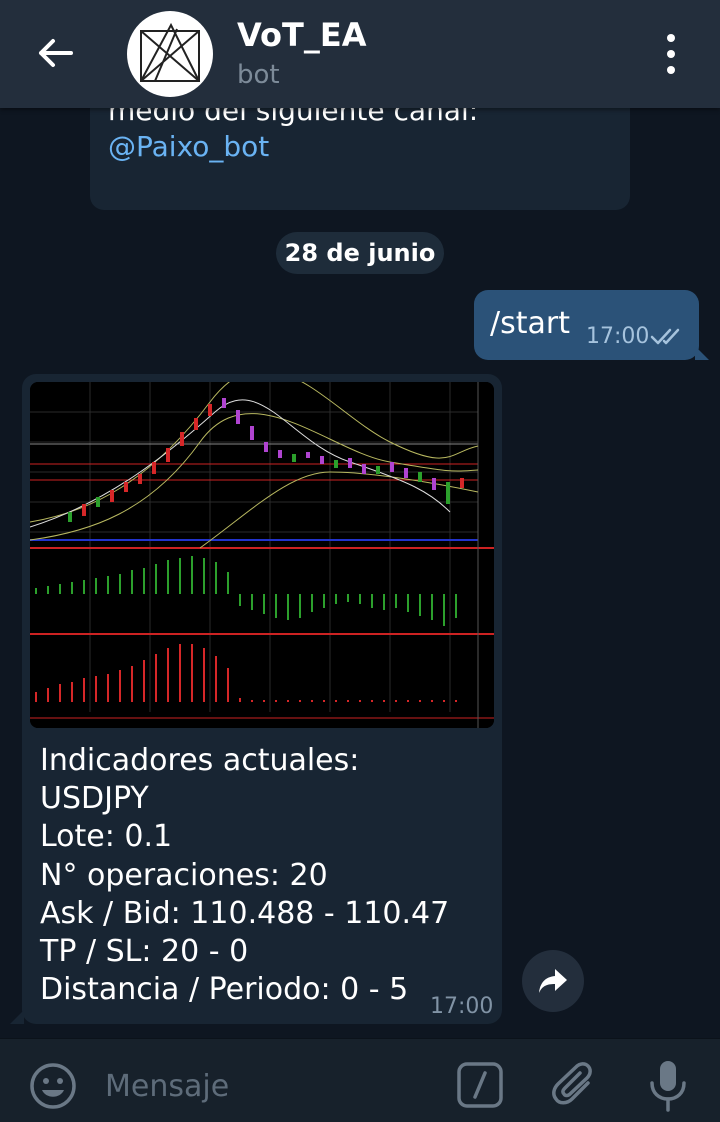 The height and width of the screenshot is (1122, 720). What do you see at coordinates (167, 1086) in the screenshot?
I see `message-input: Mensaje` at bounding box center [167, 1086].